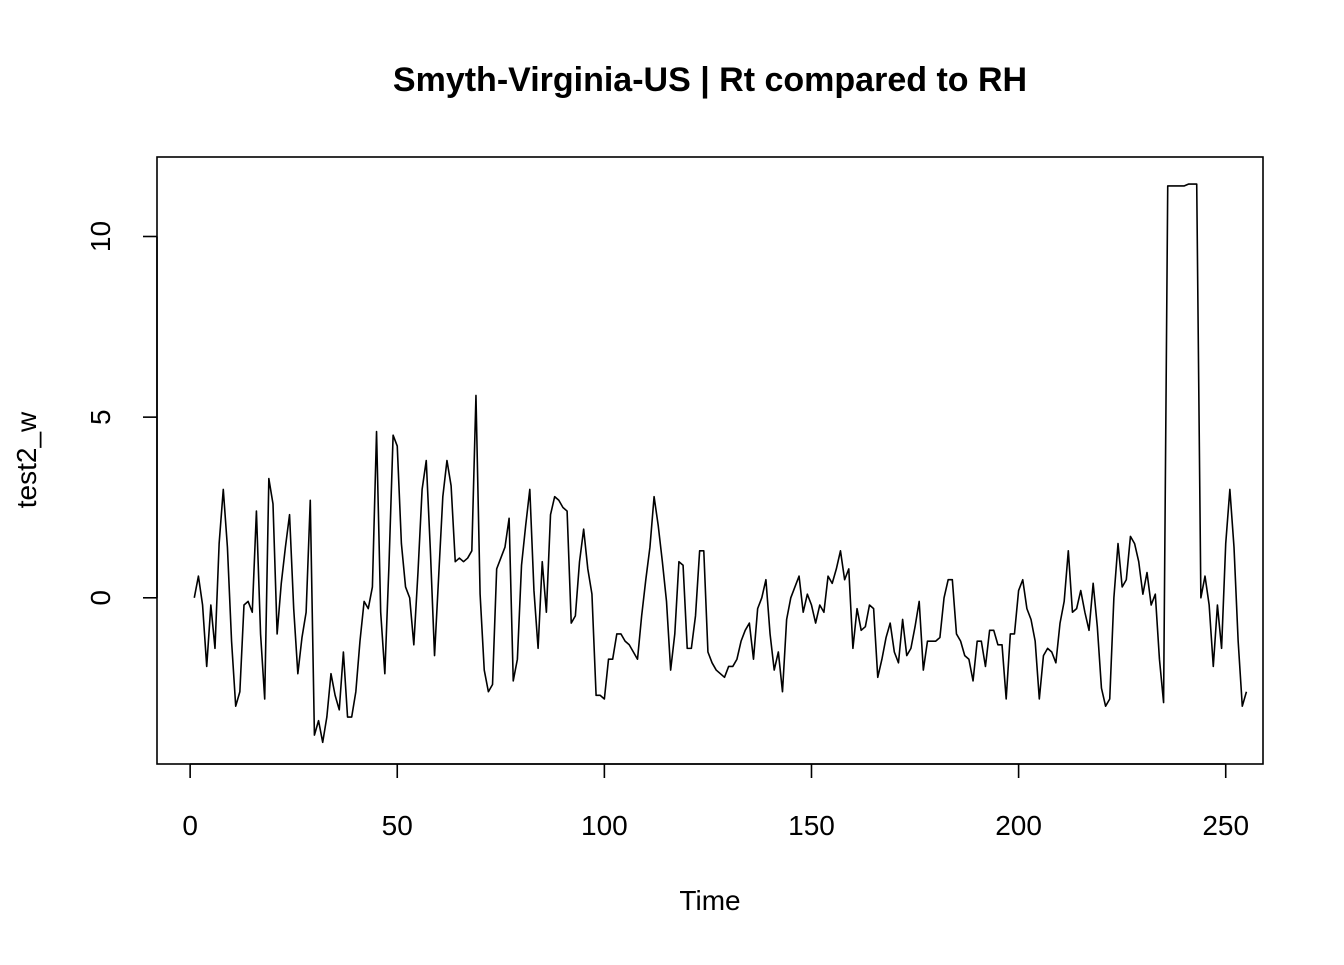 The image size is (1344, 965). Describe the element at coordinates (715, 802) in the screenshot. I see `x-axis: 0 50 100 150 200 250` at that location.